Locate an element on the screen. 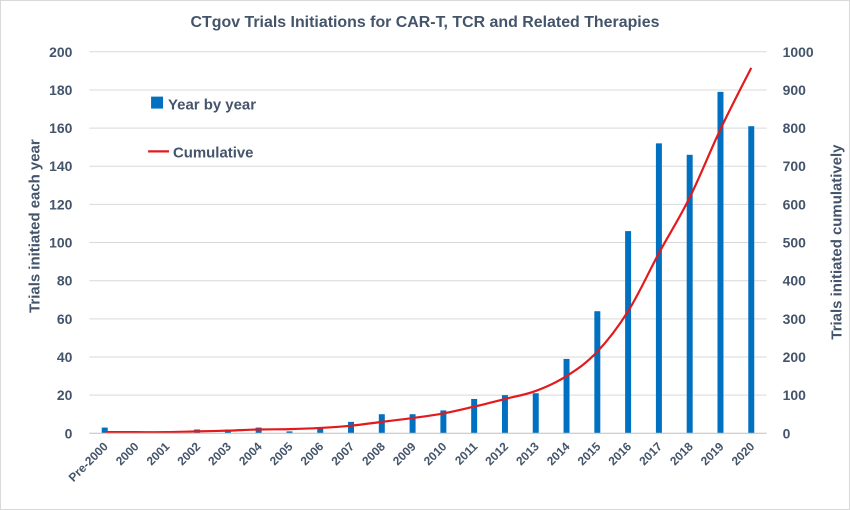 This screenshot has height=510, width=850. right-axis-ticks: 0 100 200 300 400 500 600 700 800 900 1000 is located at coordinates (798, 242).